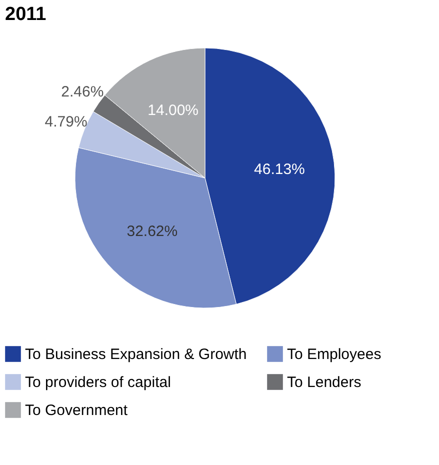 The height and width of the screenshot is (465, 439). What do you see at coordinates (152, 231) in the screenshot?
I see `data-label: 32.62%` at bounding box center [152, 231].